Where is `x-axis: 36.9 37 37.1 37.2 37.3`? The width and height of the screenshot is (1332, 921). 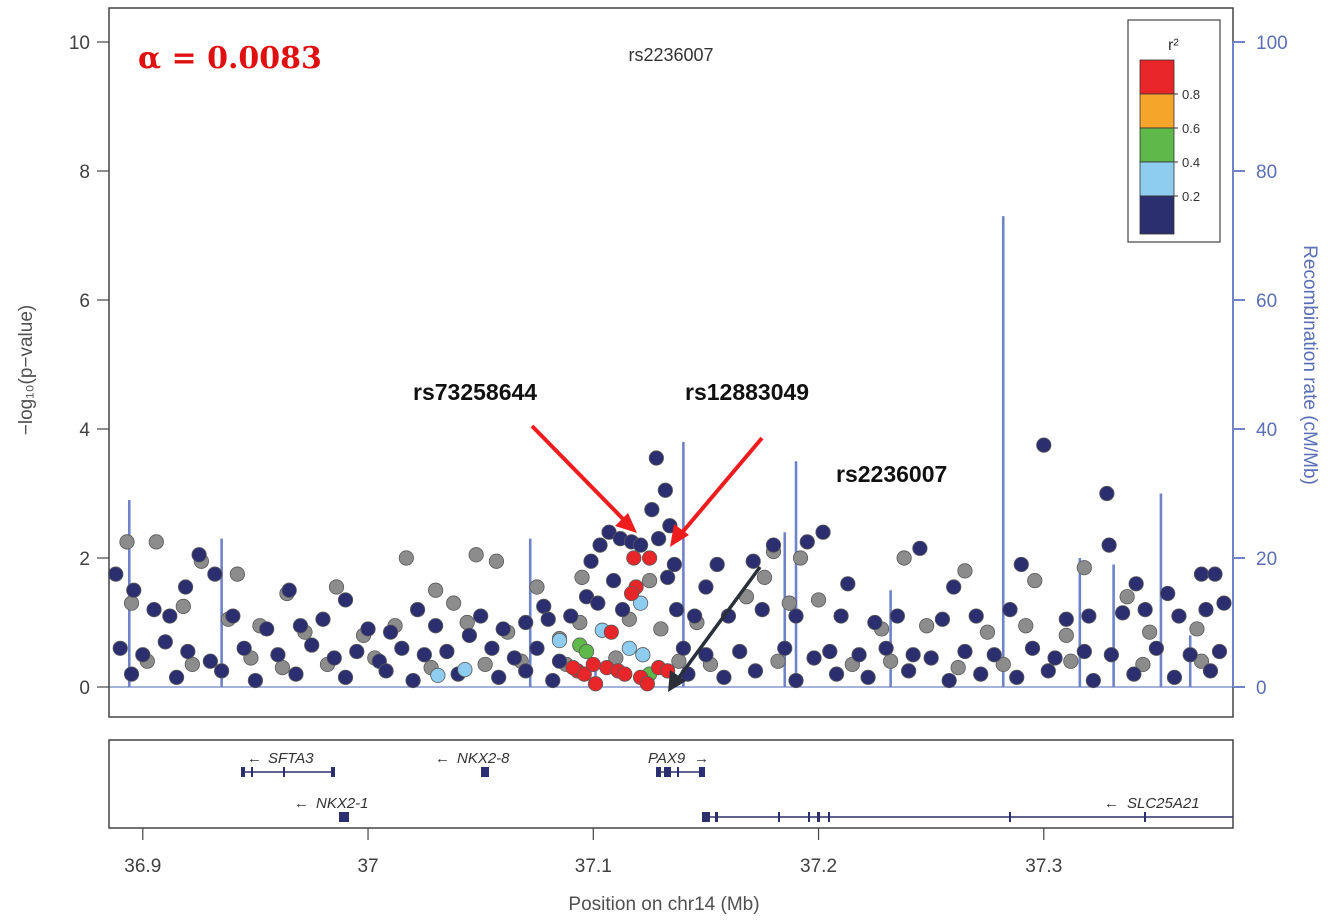 x-axis: 36.9 37 37.1 37.2 37.3 is located at coordinates (593, 852).